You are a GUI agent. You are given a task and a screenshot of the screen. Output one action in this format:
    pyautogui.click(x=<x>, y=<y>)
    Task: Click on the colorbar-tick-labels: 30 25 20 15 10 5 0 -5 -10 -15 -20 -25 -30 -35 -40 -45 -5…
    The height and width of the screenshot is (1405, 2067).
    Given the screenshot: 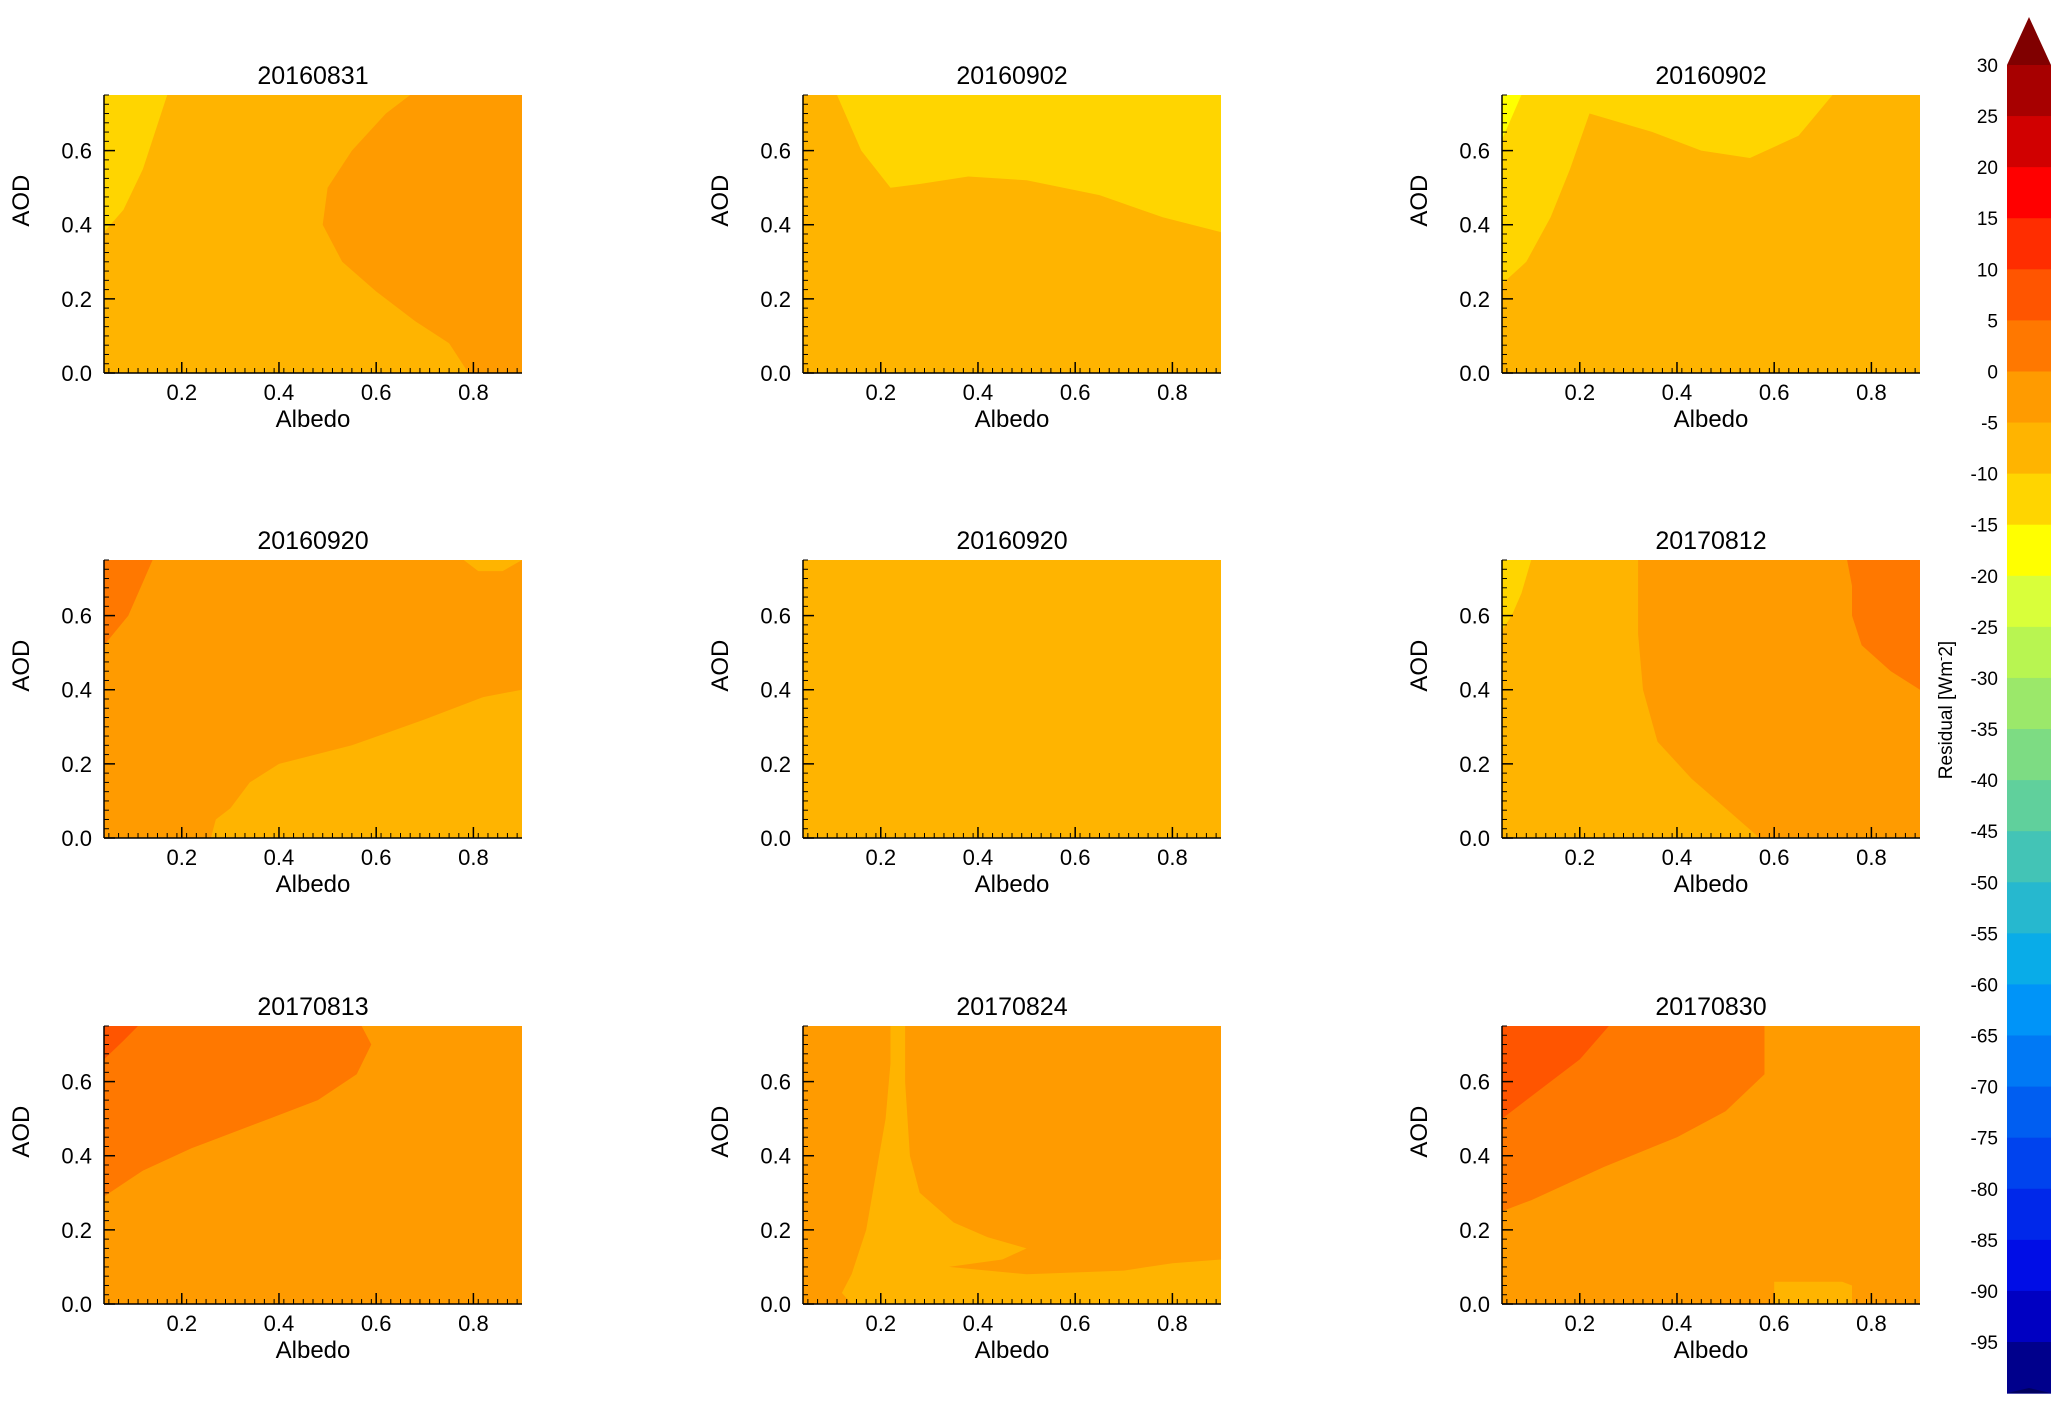 What is the action you would take?
    pyautogui.click(x=1984, y=705)
    